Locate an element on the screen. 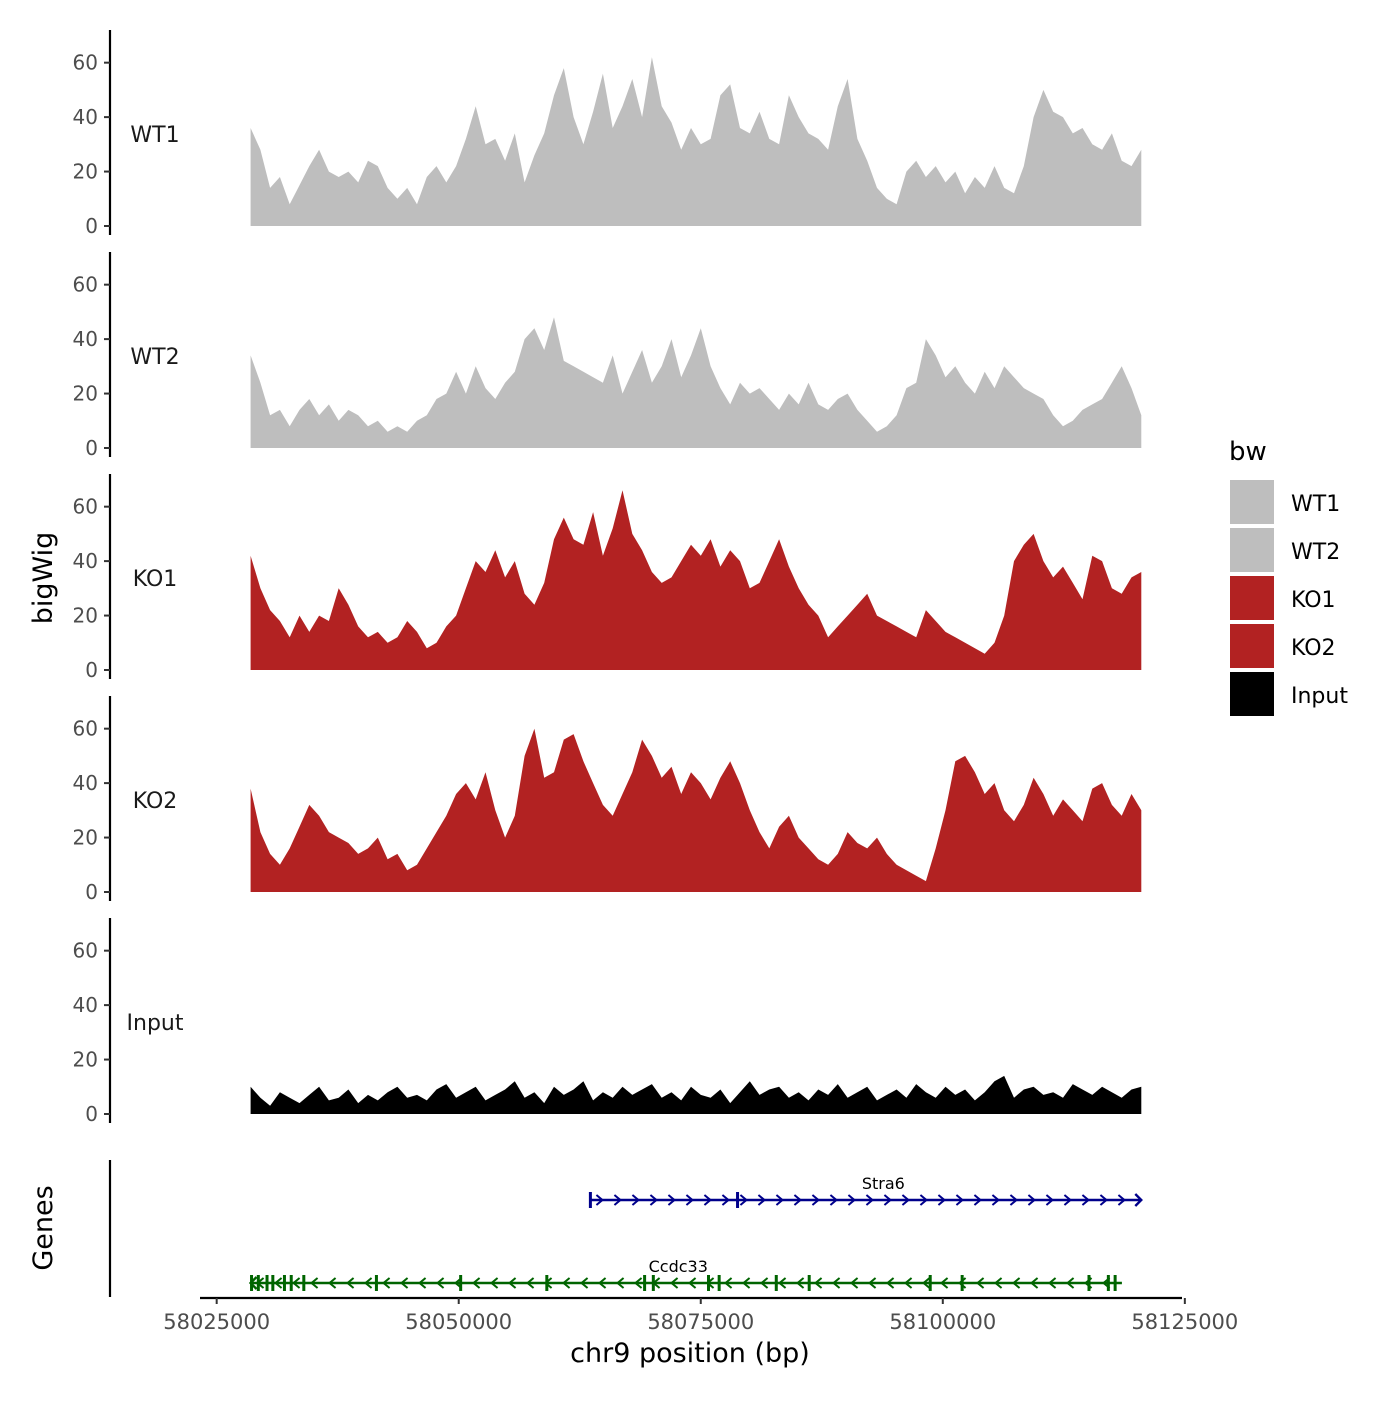  signal-area-ko2 is located at coordinates (696, 810).